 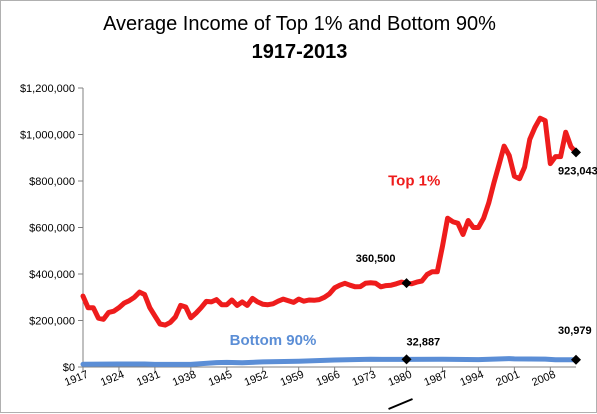 I want to click on x-tick-label: 1987, so click(x=435, y=379).